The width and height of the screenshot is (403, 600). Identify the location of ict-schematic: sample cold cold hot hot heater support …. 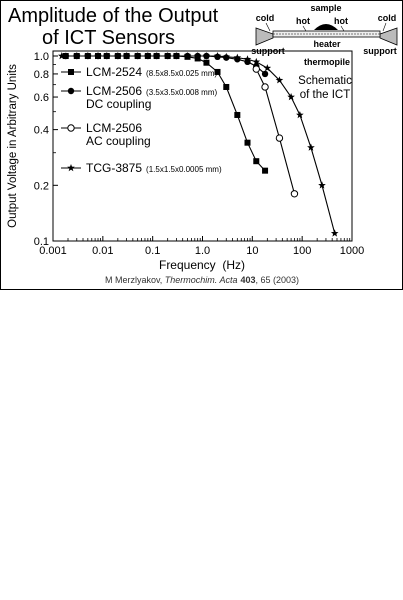
(324, 52).